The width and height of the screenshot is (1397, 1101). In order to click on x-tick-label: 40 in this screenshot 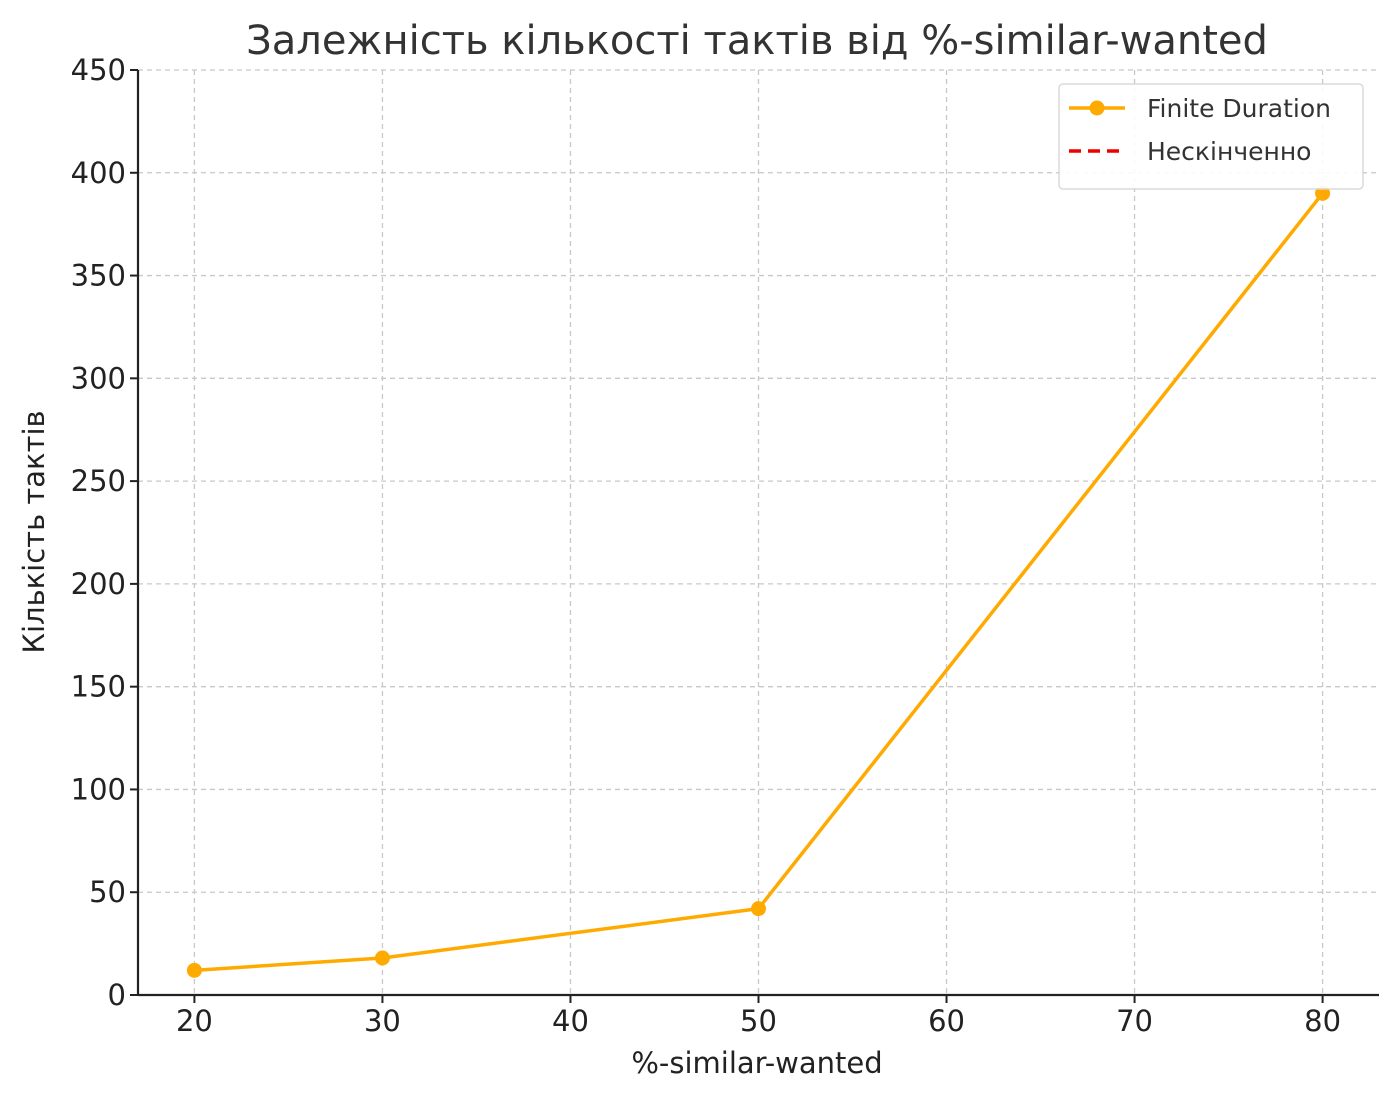, I will do `click(570, 1021)`.